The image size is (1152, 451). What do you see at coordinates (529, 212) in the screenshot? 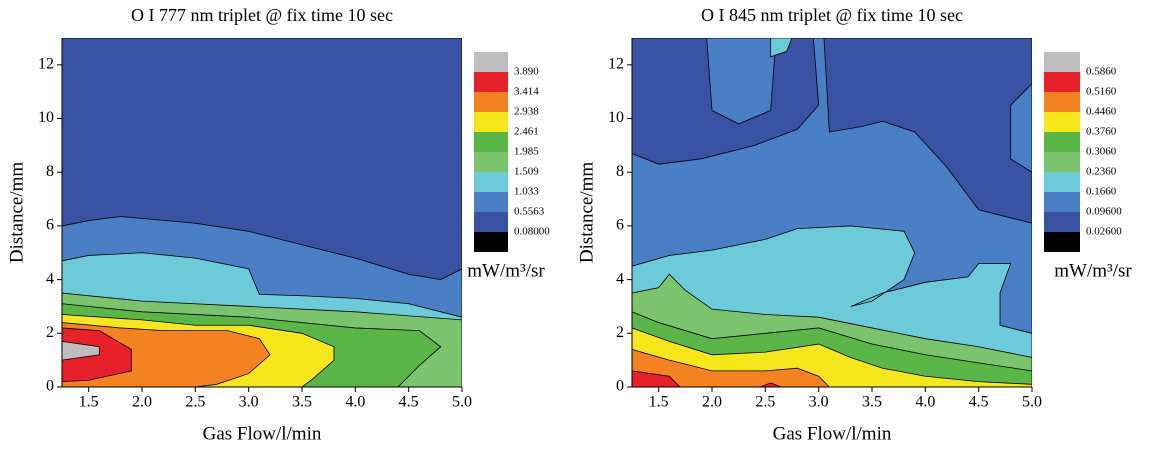
I see `colorbar-label: 0.5563` at bounding box center [529, 212].